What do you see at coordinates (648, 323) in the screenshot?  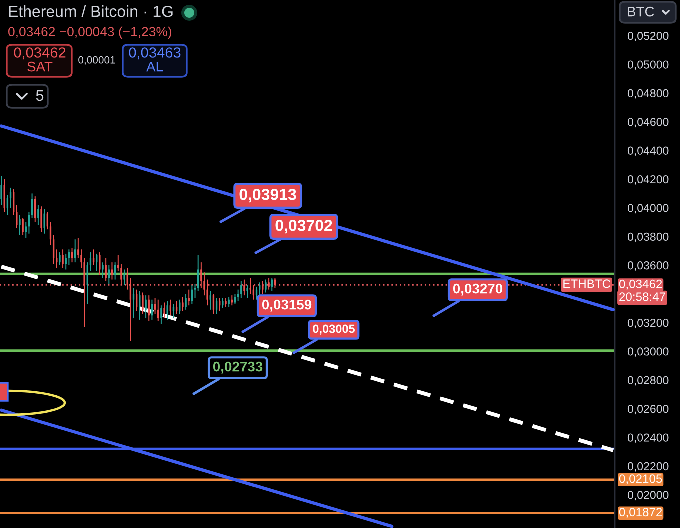 I see `y-tick-label: 0,03200` at bounding box center [648, 323].